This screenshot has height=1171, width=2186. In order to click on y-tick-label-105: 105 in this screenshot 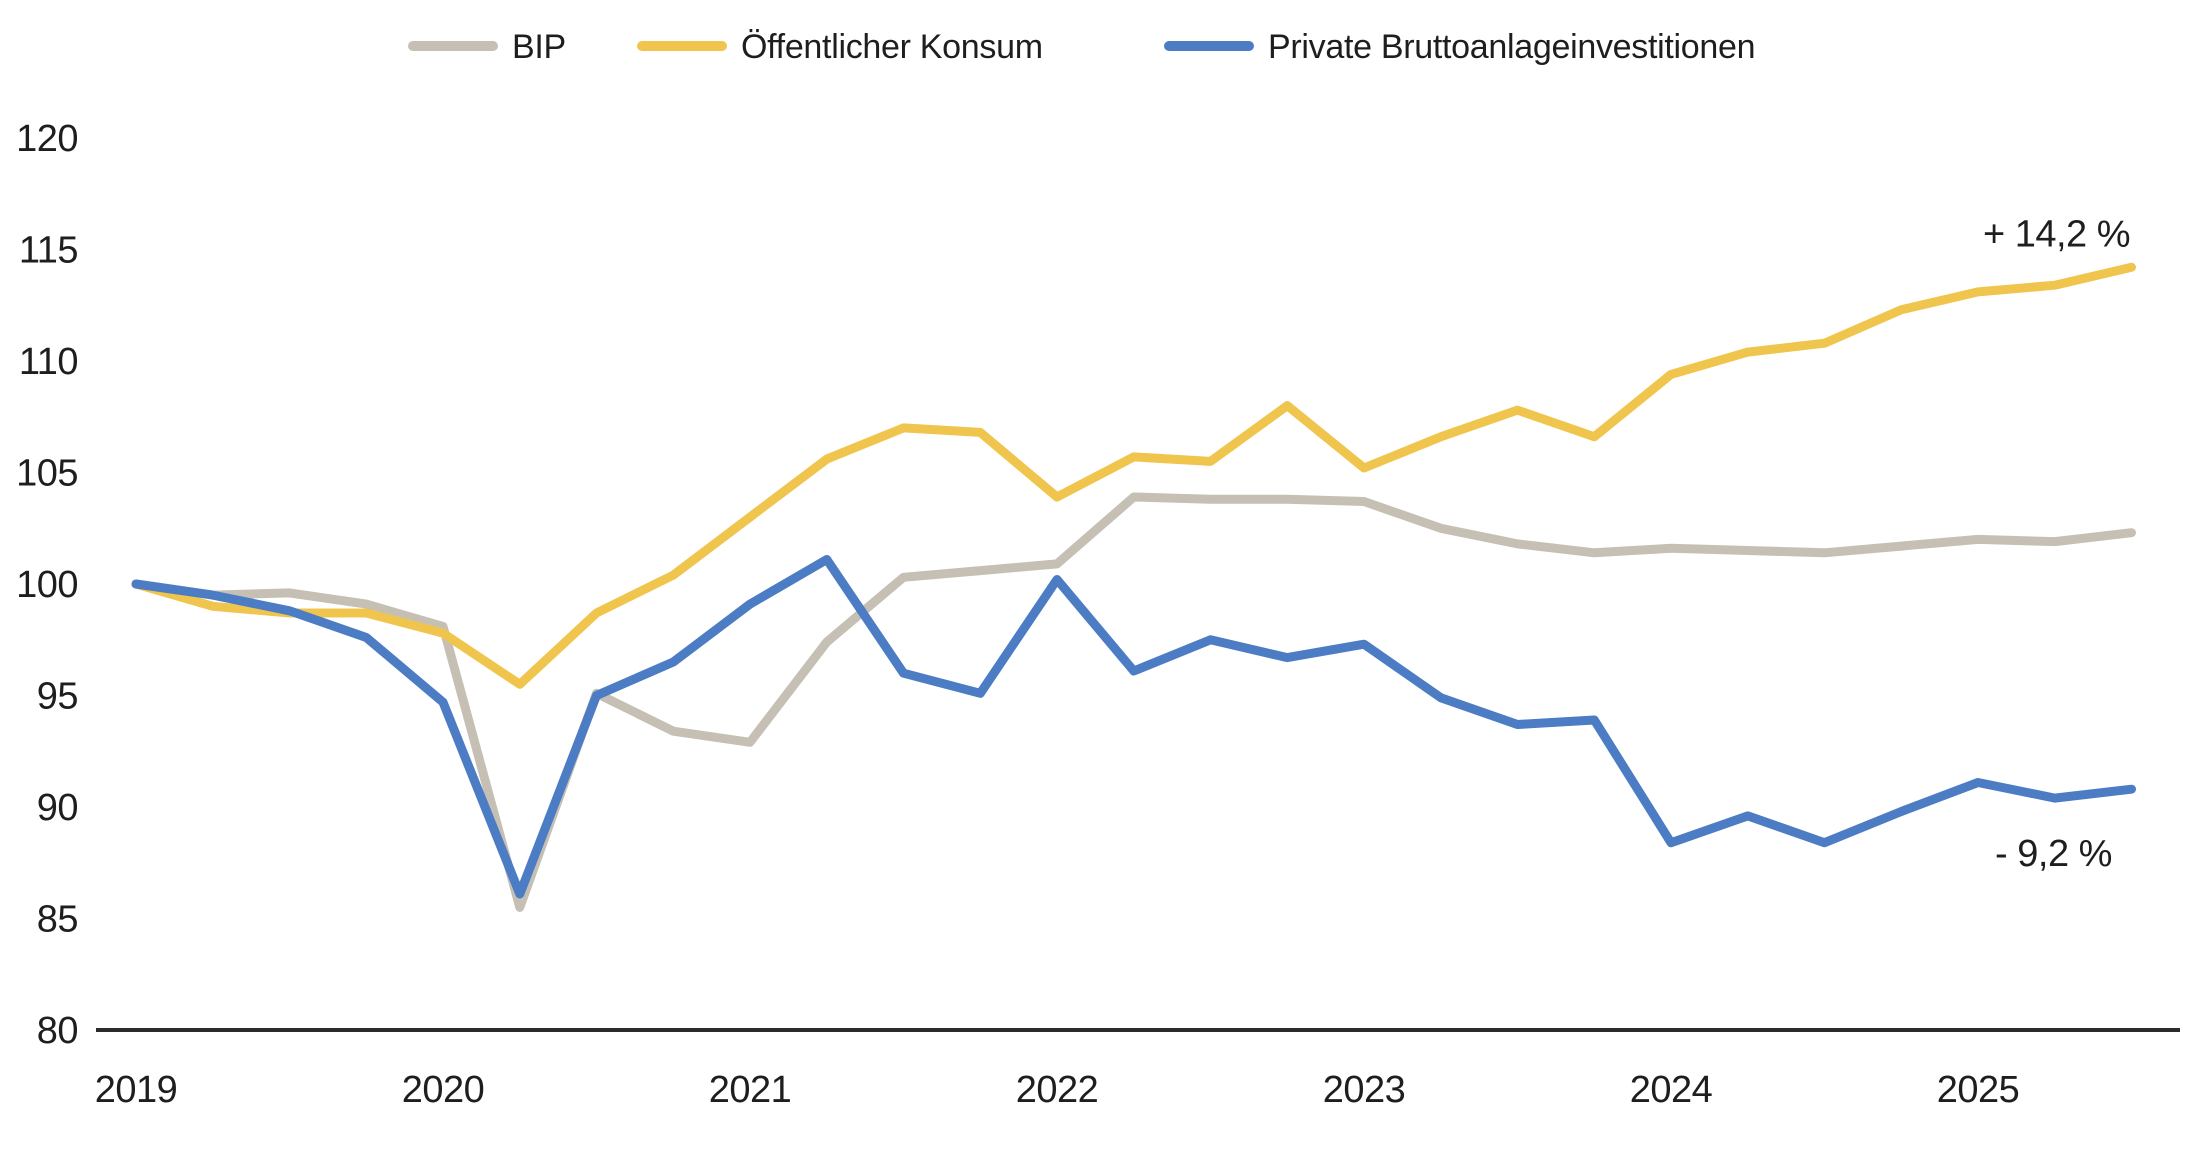, I will do `click(47, 474)`.